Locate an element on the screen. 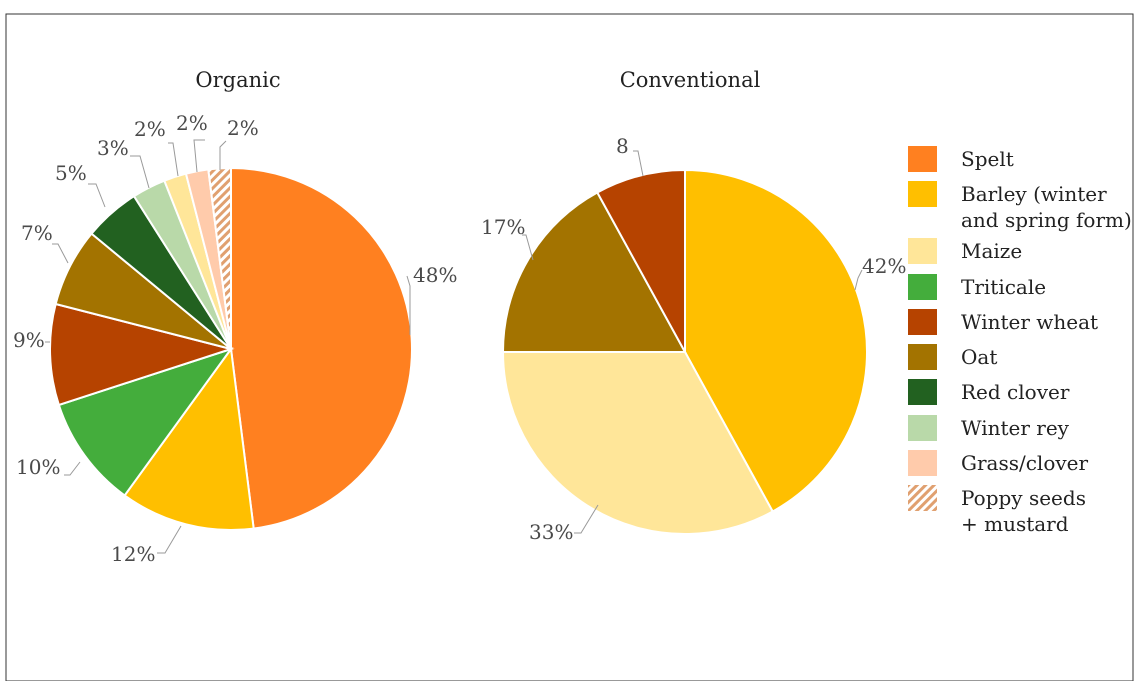 This screenshot has height=686, width=1134. organic-data-label-maize: 2% is located at coordinates (150, 129).